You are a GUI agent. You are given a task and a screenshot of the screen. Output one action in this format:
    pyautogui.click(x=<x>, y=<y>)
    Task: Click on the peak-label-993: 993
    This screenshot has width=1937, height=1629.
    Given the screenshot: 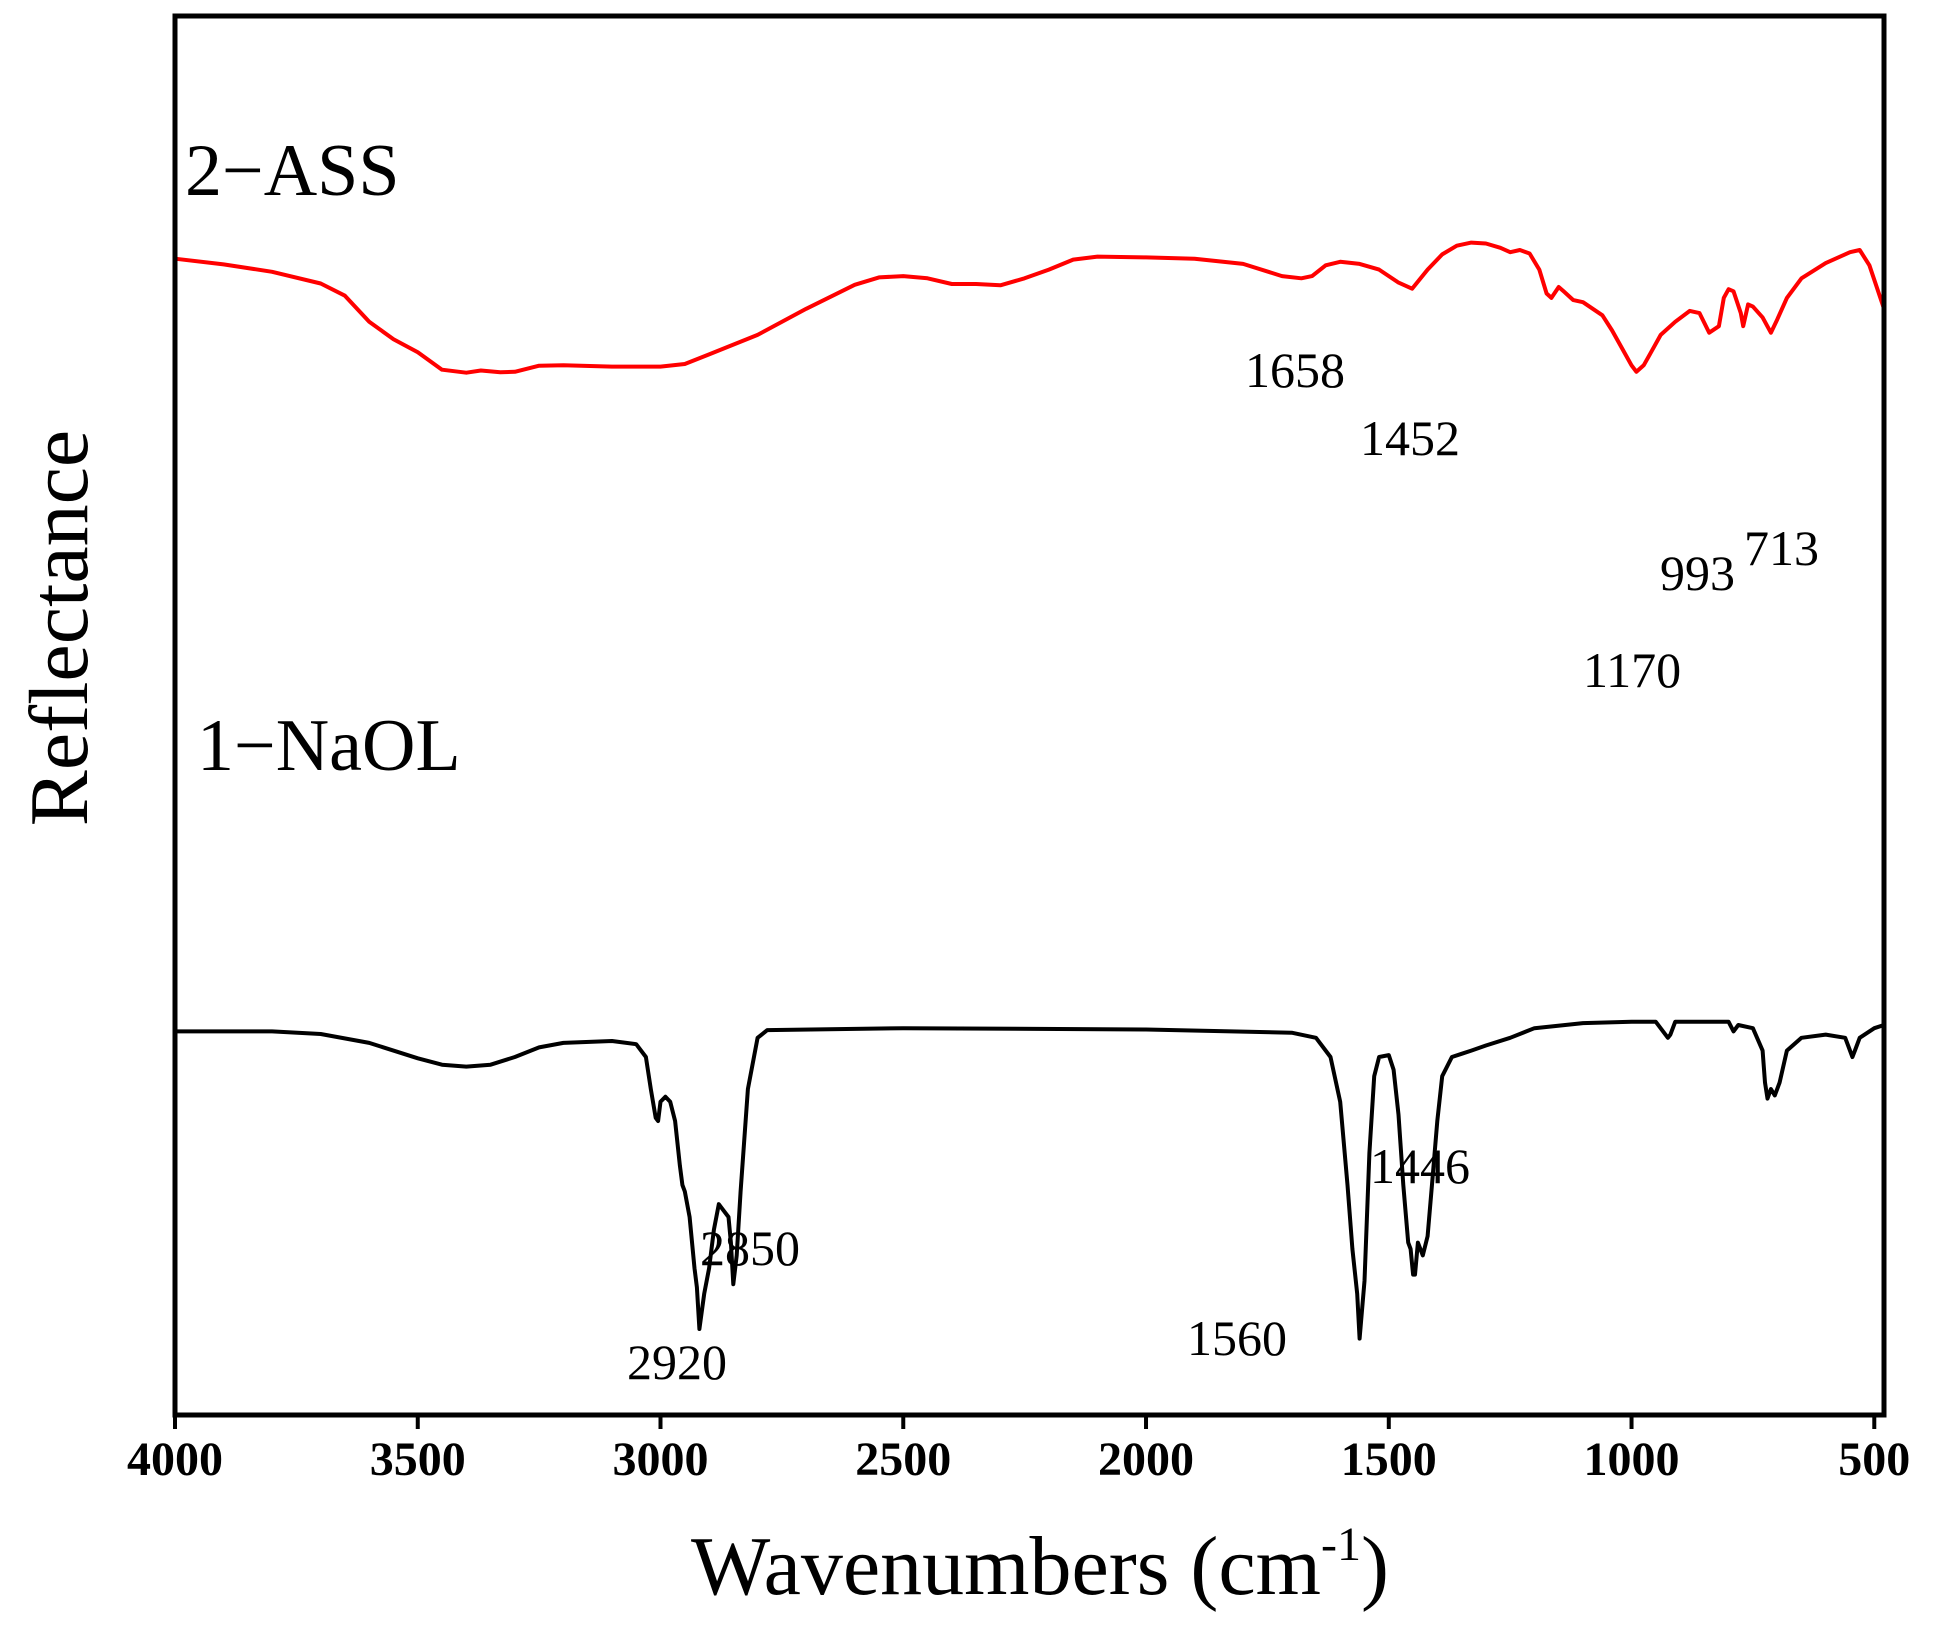 What is the action you would take?
    pyautogui.click(x=1697, y=573)
    